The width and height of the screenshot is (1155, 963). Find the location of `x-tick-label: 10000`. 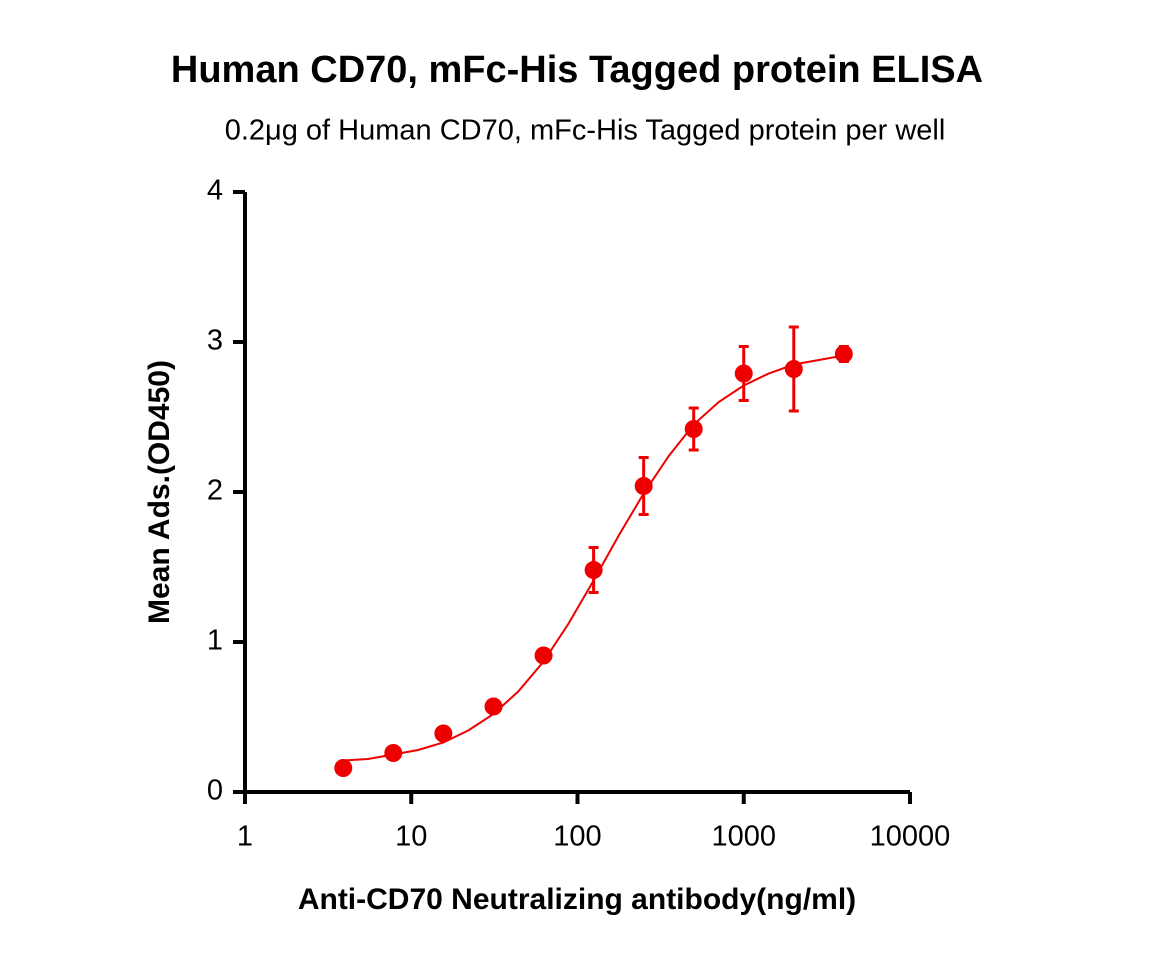

x-tick-label: 10000 is located at coordinates (910, 837).